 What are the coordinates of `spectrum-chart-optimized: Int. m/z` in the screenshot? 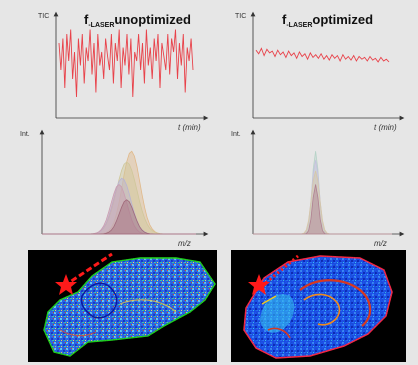 It's located at (318, 188).